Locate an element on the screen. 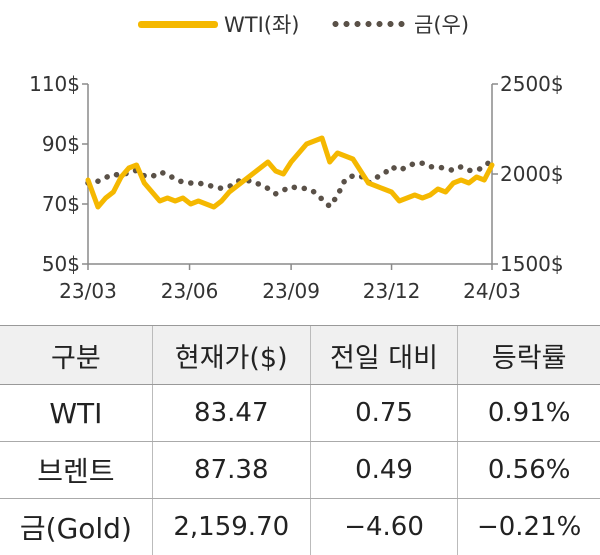 Image resolution: width=600 pixels, height=555 pixels. series-wti-line is located at coordinates (290, 172).